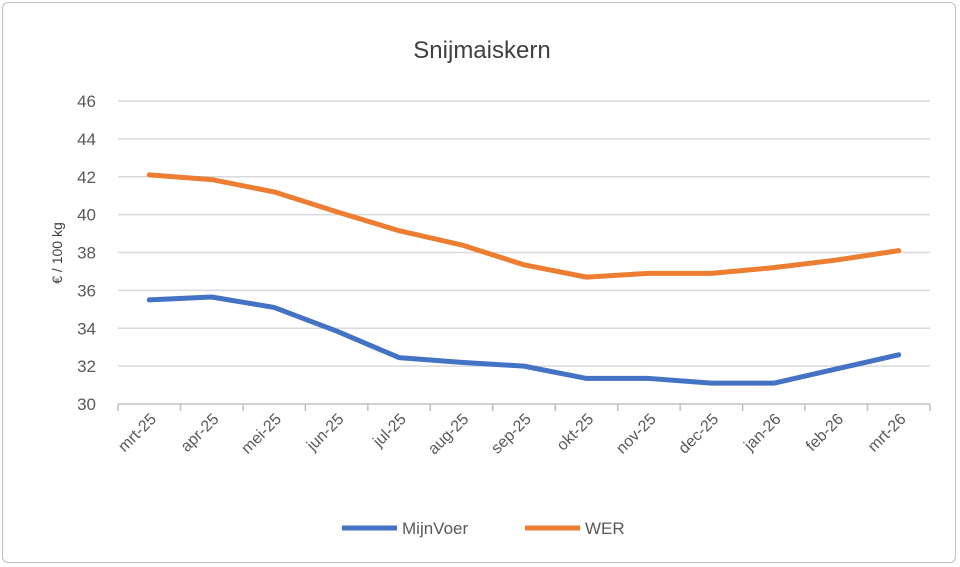 The width and height of the screenshot is (960, 567). I want to click on legend-label: MijnVoer, so click(435, 528).